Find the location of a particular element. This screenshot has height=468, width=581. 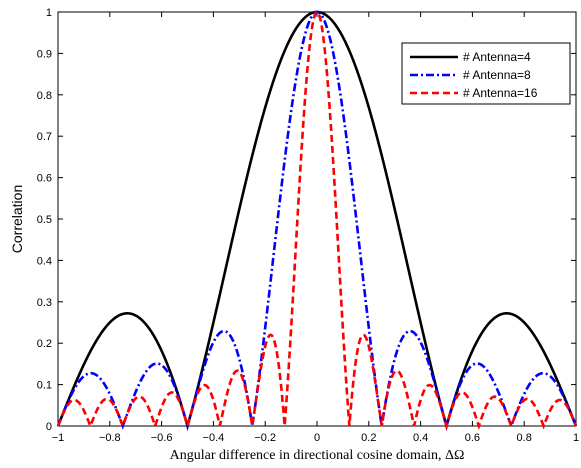

y-tick-label: 0.5 is located at coordinates (44, 220).